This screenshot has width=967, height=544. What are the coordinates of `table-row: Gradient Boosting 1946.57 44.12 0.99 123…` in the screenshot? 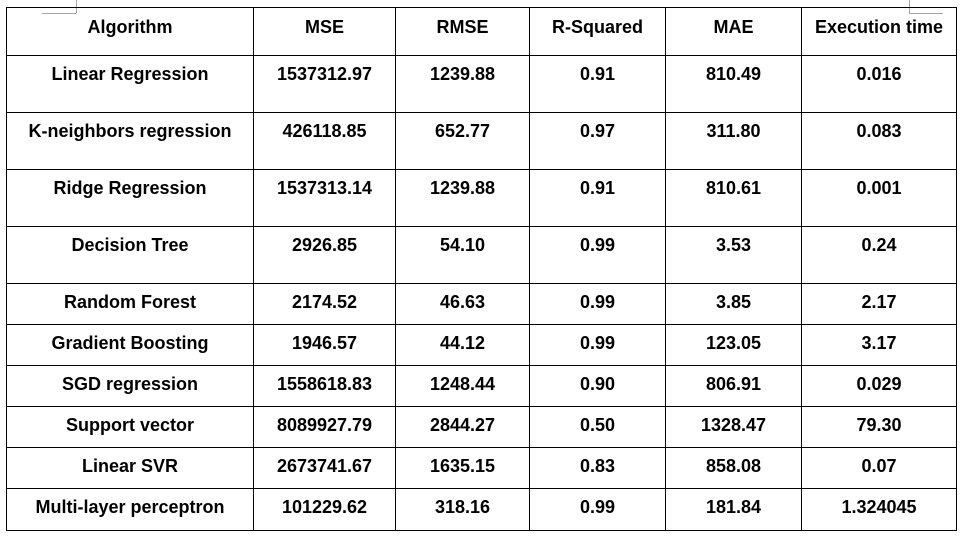 It's located at (481, 345).